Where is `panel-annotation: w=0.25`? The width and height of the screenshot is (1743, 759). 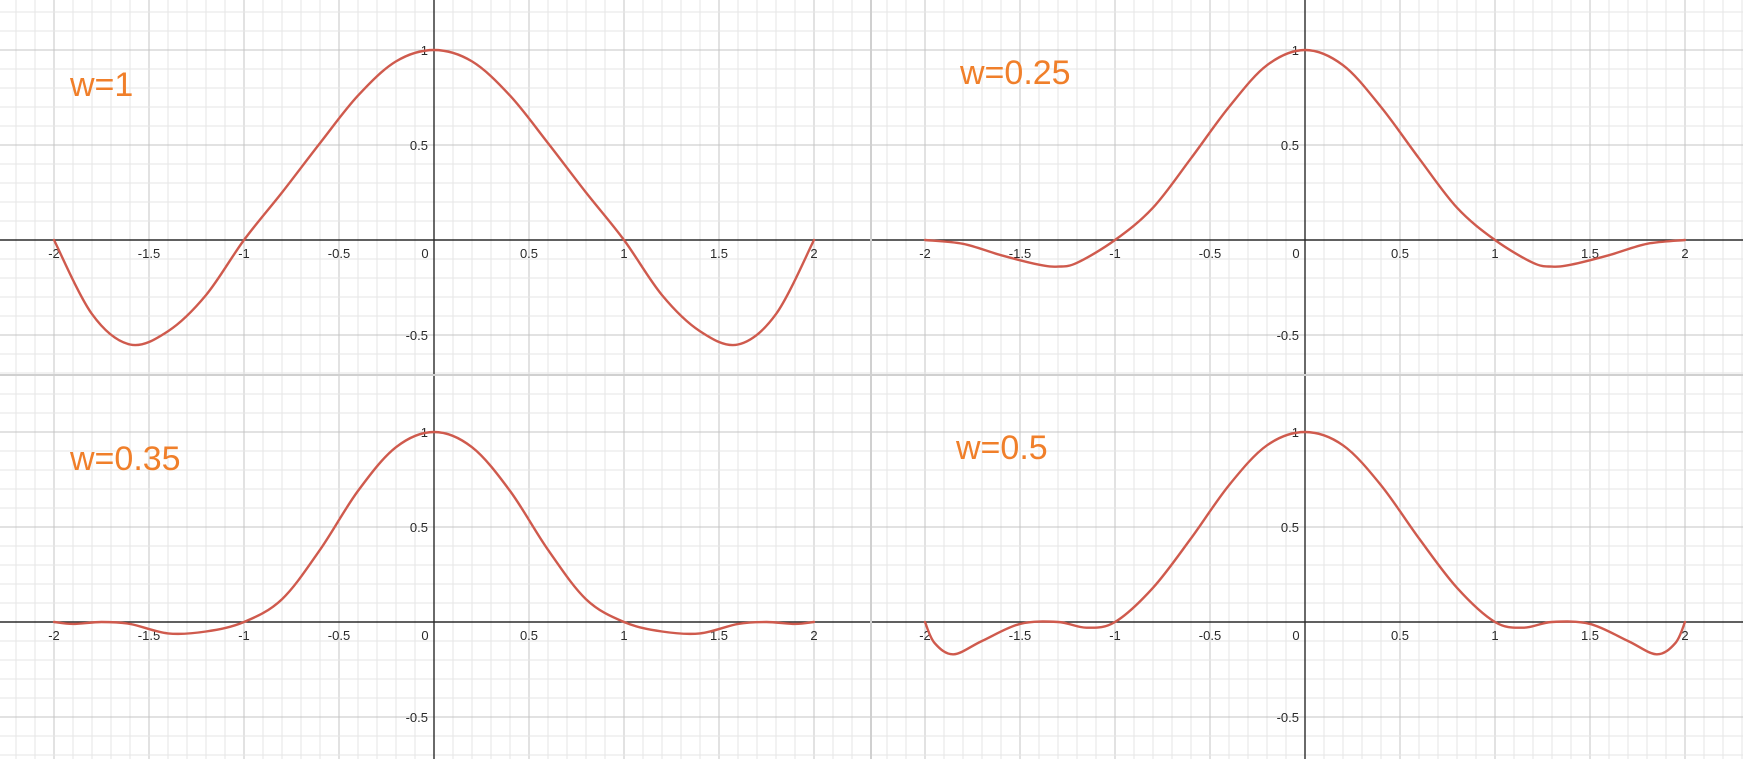 panel-annotation: w=0.25 is located at coordinates (1015, 73).